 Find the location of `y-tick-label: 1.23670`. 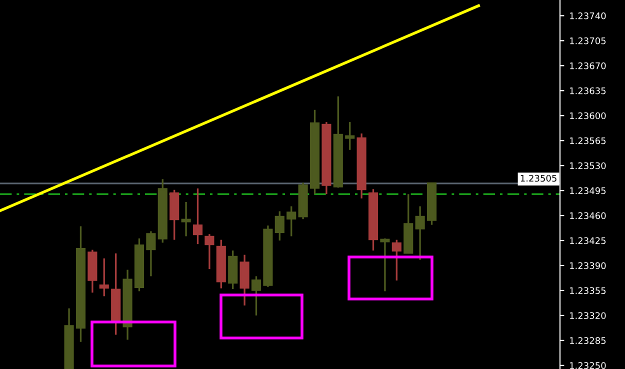

y-tick-label: 1.23670 is located at coordinates (588, 66).